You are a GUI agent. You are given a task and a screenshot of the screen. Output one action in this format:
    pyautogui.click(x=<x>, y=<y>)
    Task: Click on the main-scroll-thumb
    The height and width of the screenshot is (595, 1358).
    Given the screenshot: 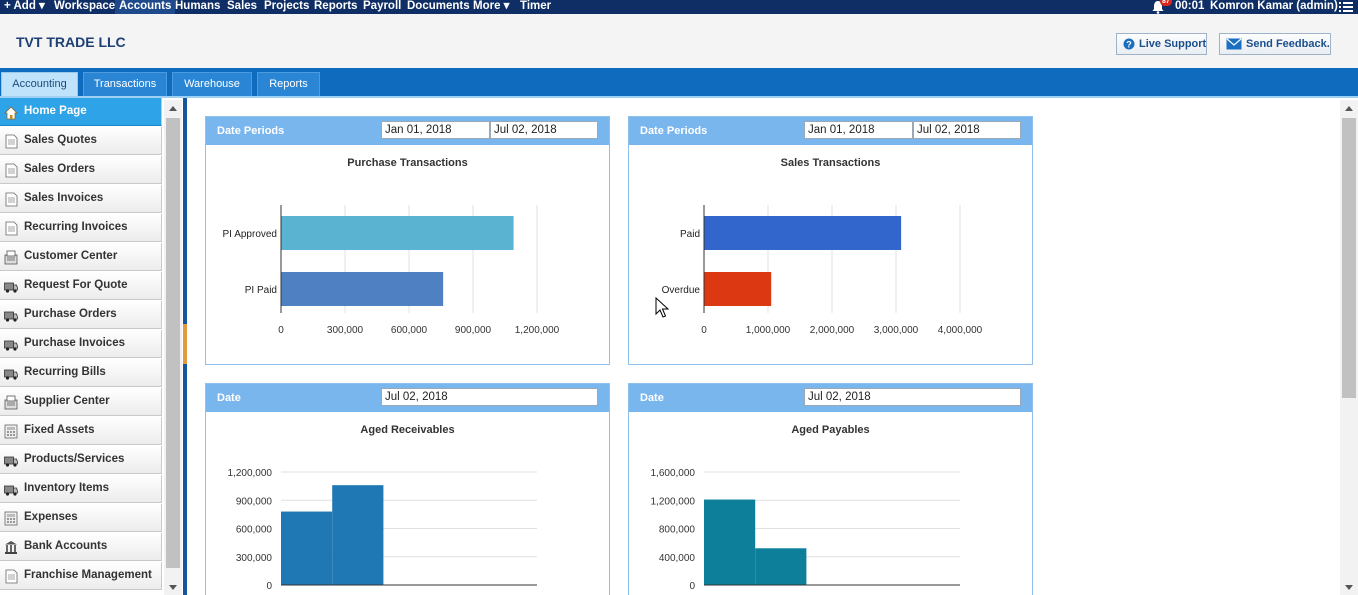 What is the action you would take?
    pyautogui.click(x=1349, y=258)
    